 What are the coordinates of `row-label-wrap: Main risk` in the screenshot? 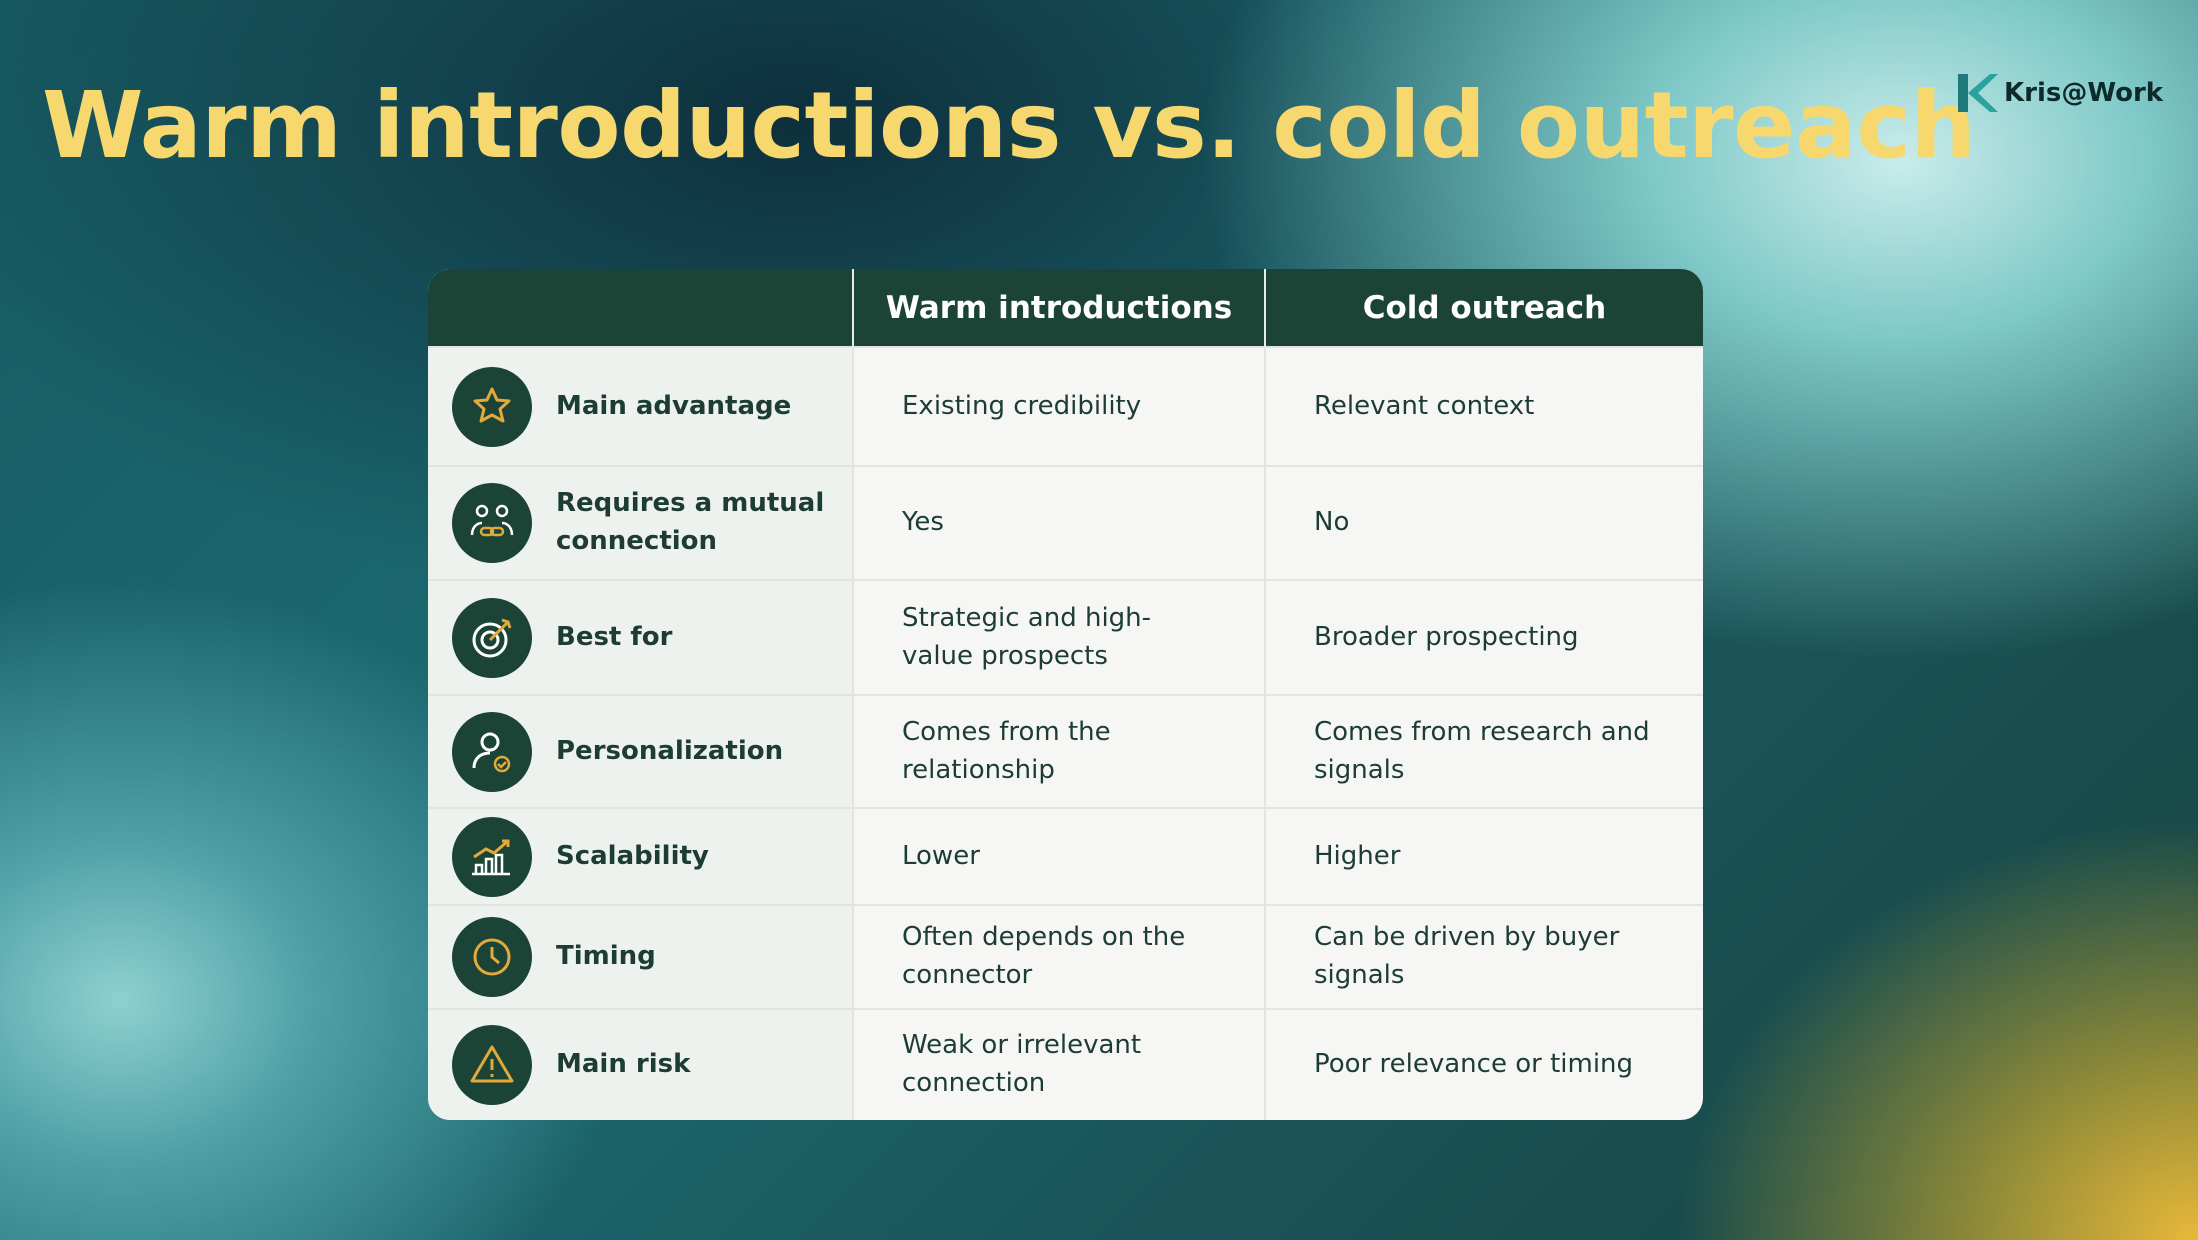 It's located at (642, 1065).